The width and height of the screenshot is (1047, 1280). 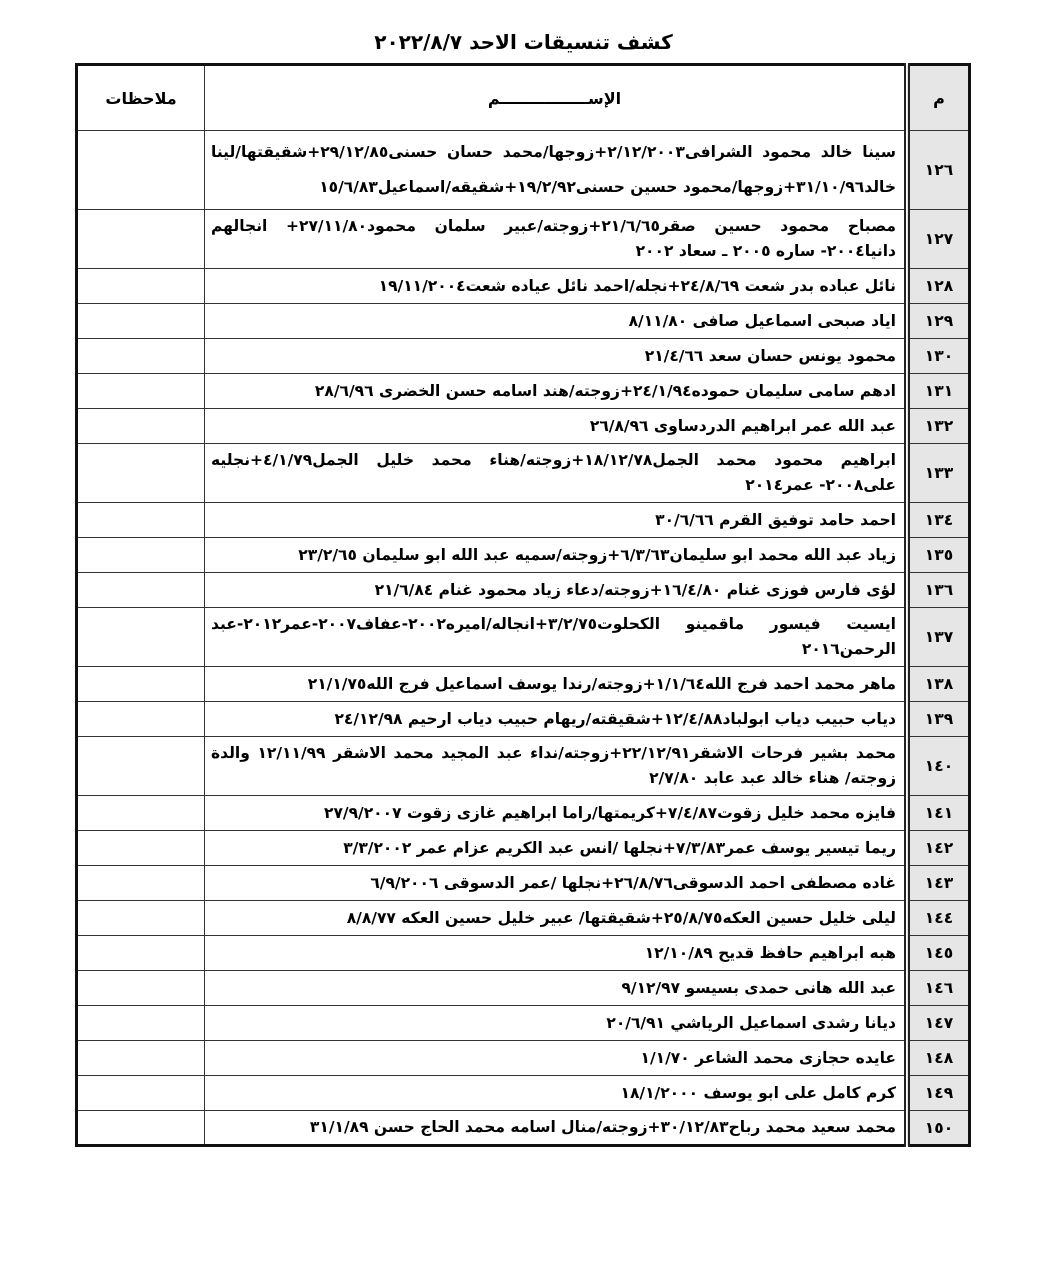 I want to click on row-names: عايده حجازى محمد الشاعر ١/١/٧٠, so click(x=556, y=1058).